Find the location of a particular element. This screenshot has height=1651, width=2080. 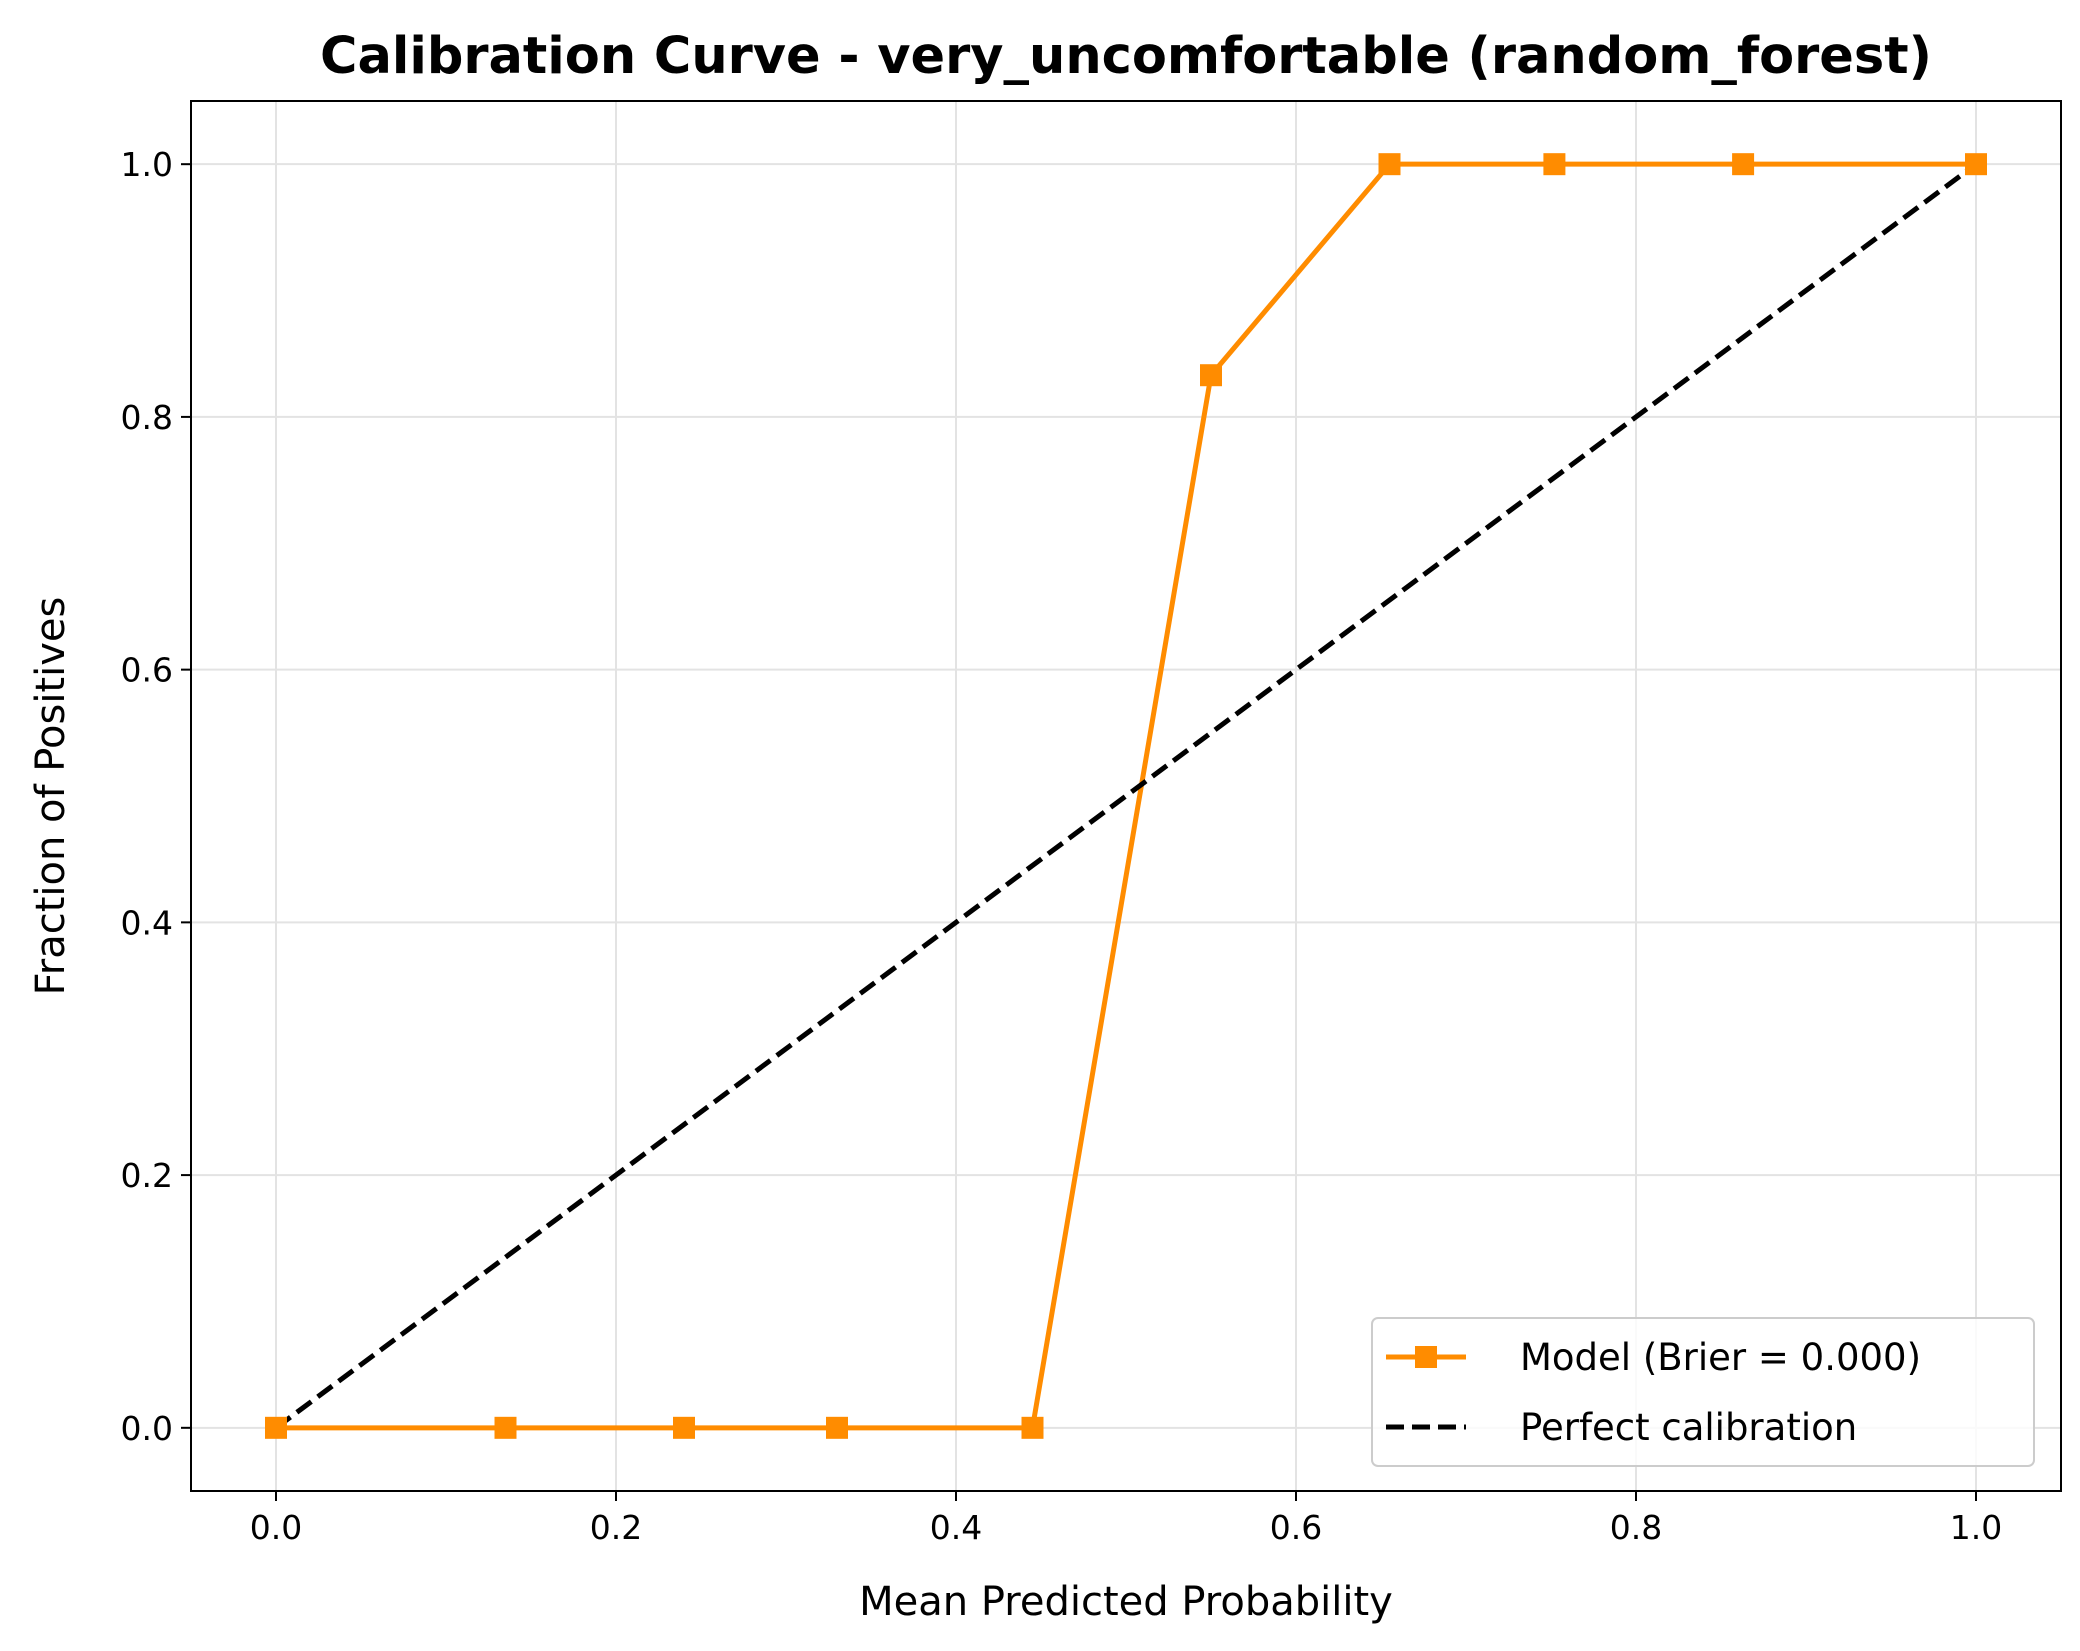

x-tick-label: 0.0 is located at coordinates (276, 1527).